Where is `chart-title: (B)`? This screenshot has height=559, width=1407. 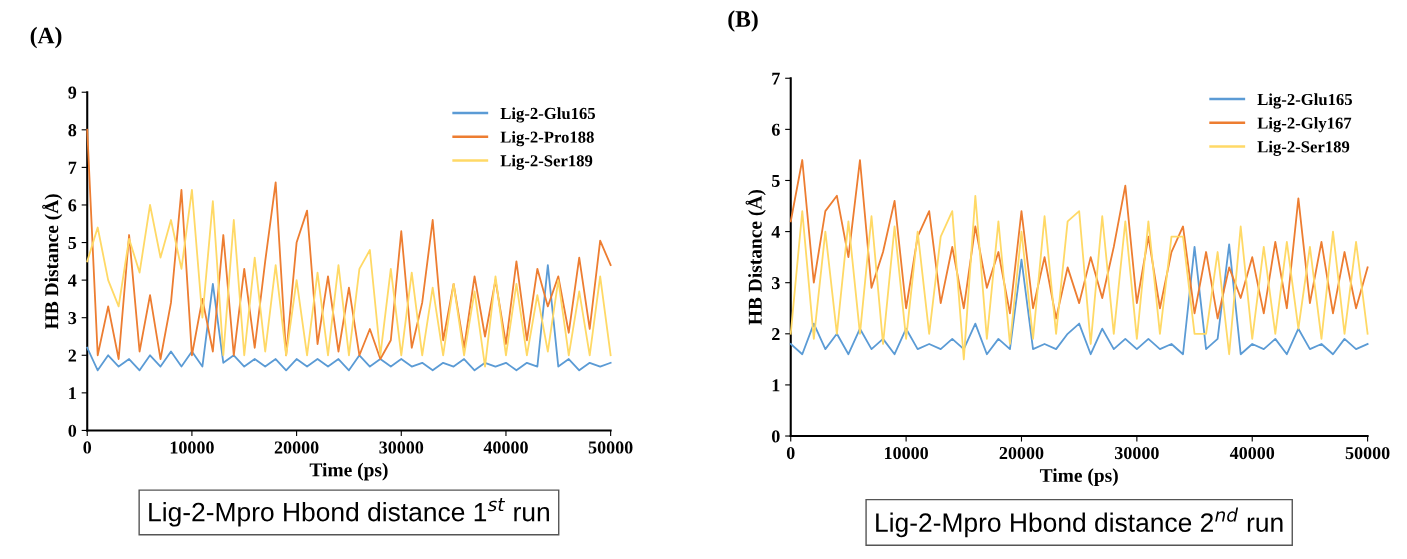 chart-title: (B) is located at coordinates (743, 21).